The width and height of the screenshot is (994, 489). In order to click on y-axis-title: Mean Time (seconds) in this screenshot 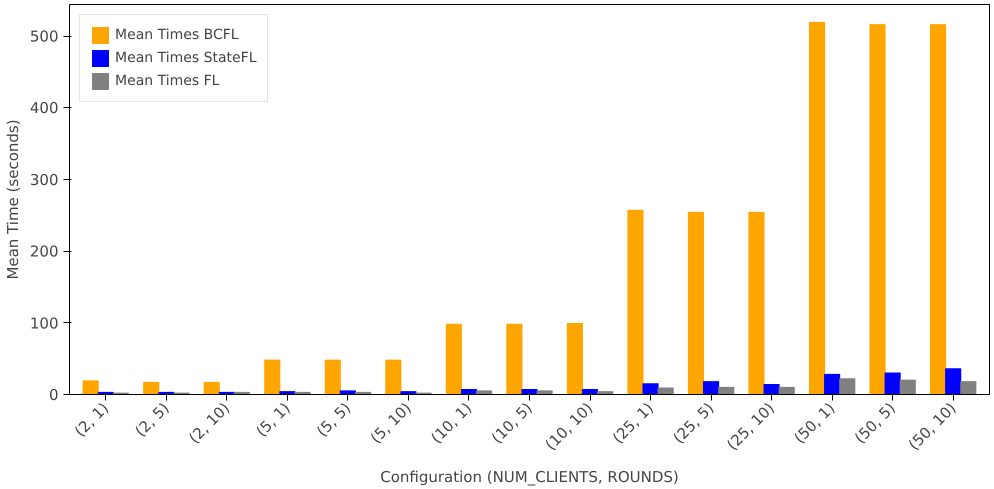, I will do `click(13, 199)`.